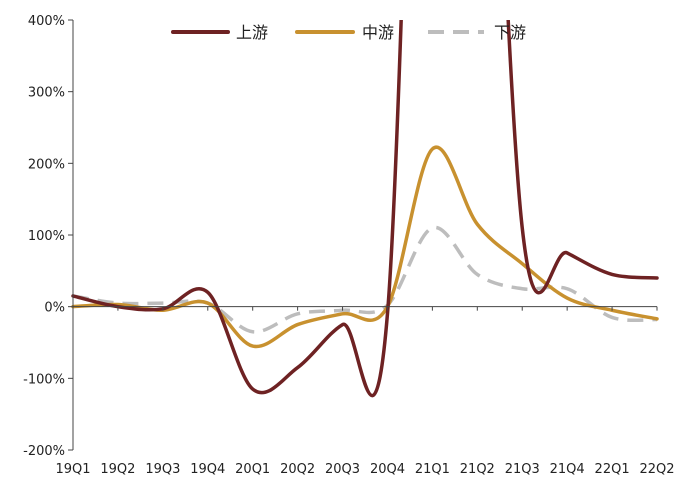  What do you see at coordinates (656, 469) in the screenshot?
I see `x-tick-label: 22Q2` at bounding box center [656, 469].